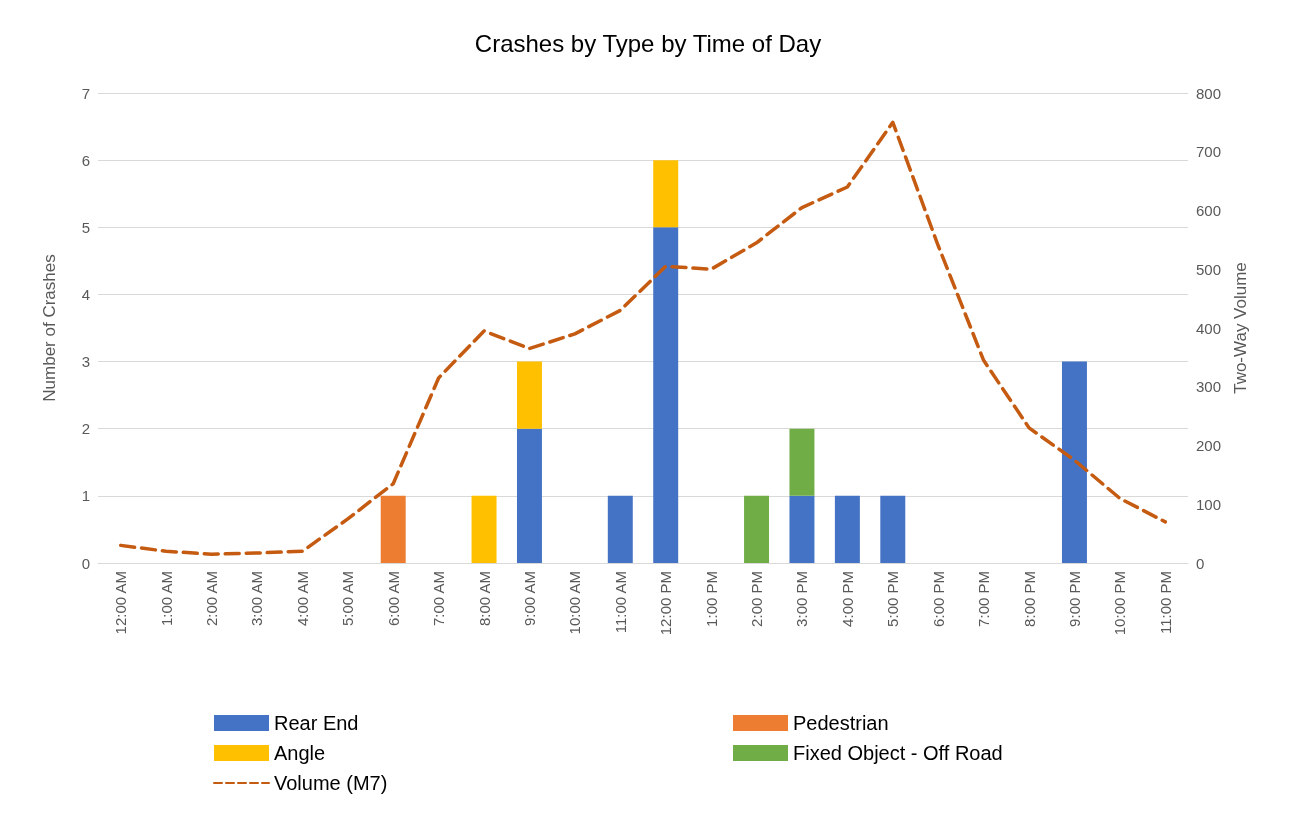 This screenshot has width=1297, height=821. I want to click on y-tick-label: 7, so click(85, 93).